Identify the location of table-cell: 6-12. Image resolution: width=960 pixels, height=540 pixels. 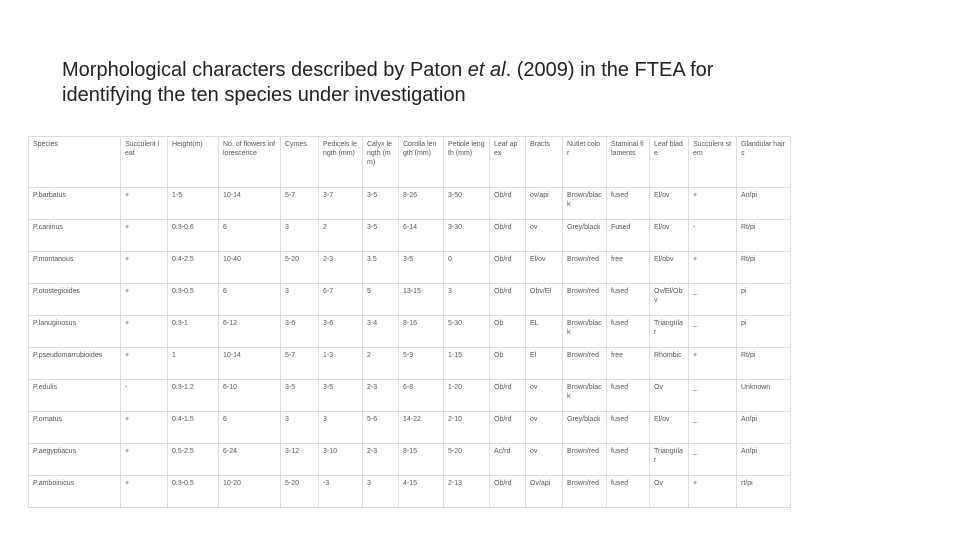
(249, 331).